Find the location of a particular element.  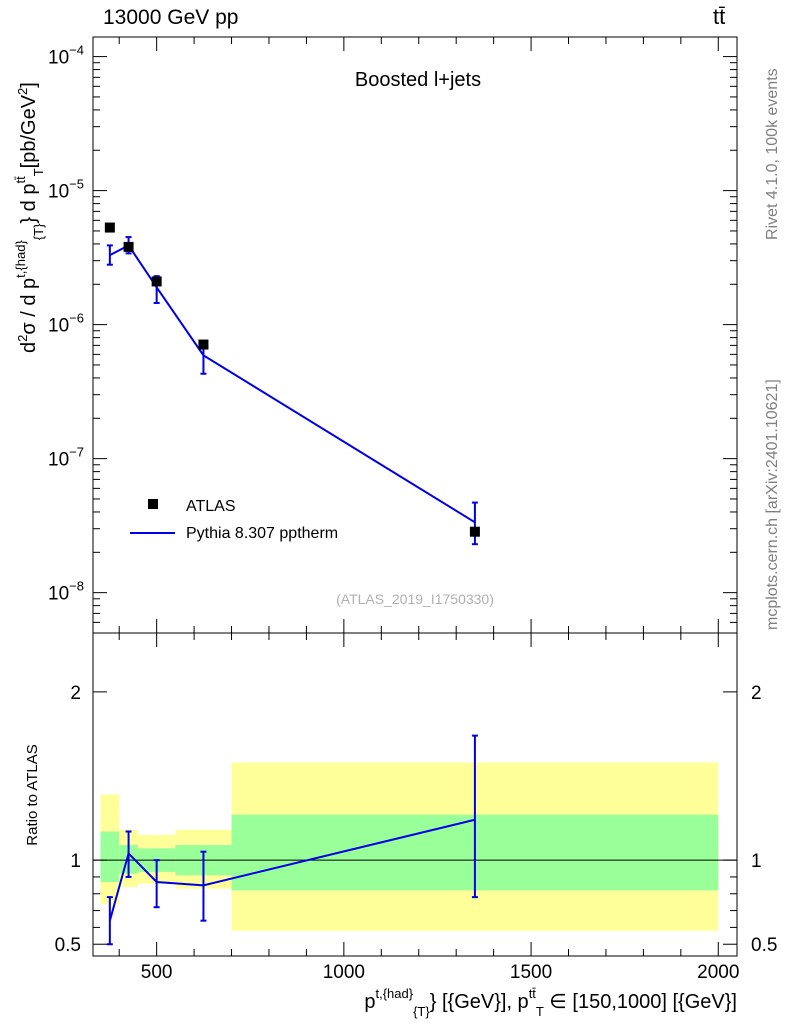

x-tick-label: 1500 is located at coordinates (531, 972).